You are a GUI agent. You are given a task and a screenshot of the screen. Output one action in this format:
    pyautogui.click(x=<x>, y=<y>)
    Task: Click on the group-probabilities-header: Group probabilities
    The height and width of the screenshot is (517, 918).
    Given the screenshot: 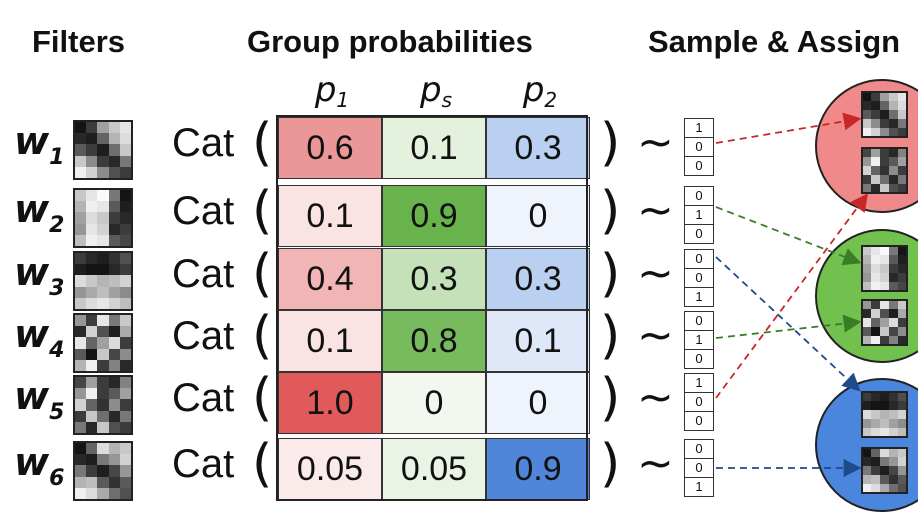 What is the action you would take?
    pyautogui.click(x=390, y=41)
    